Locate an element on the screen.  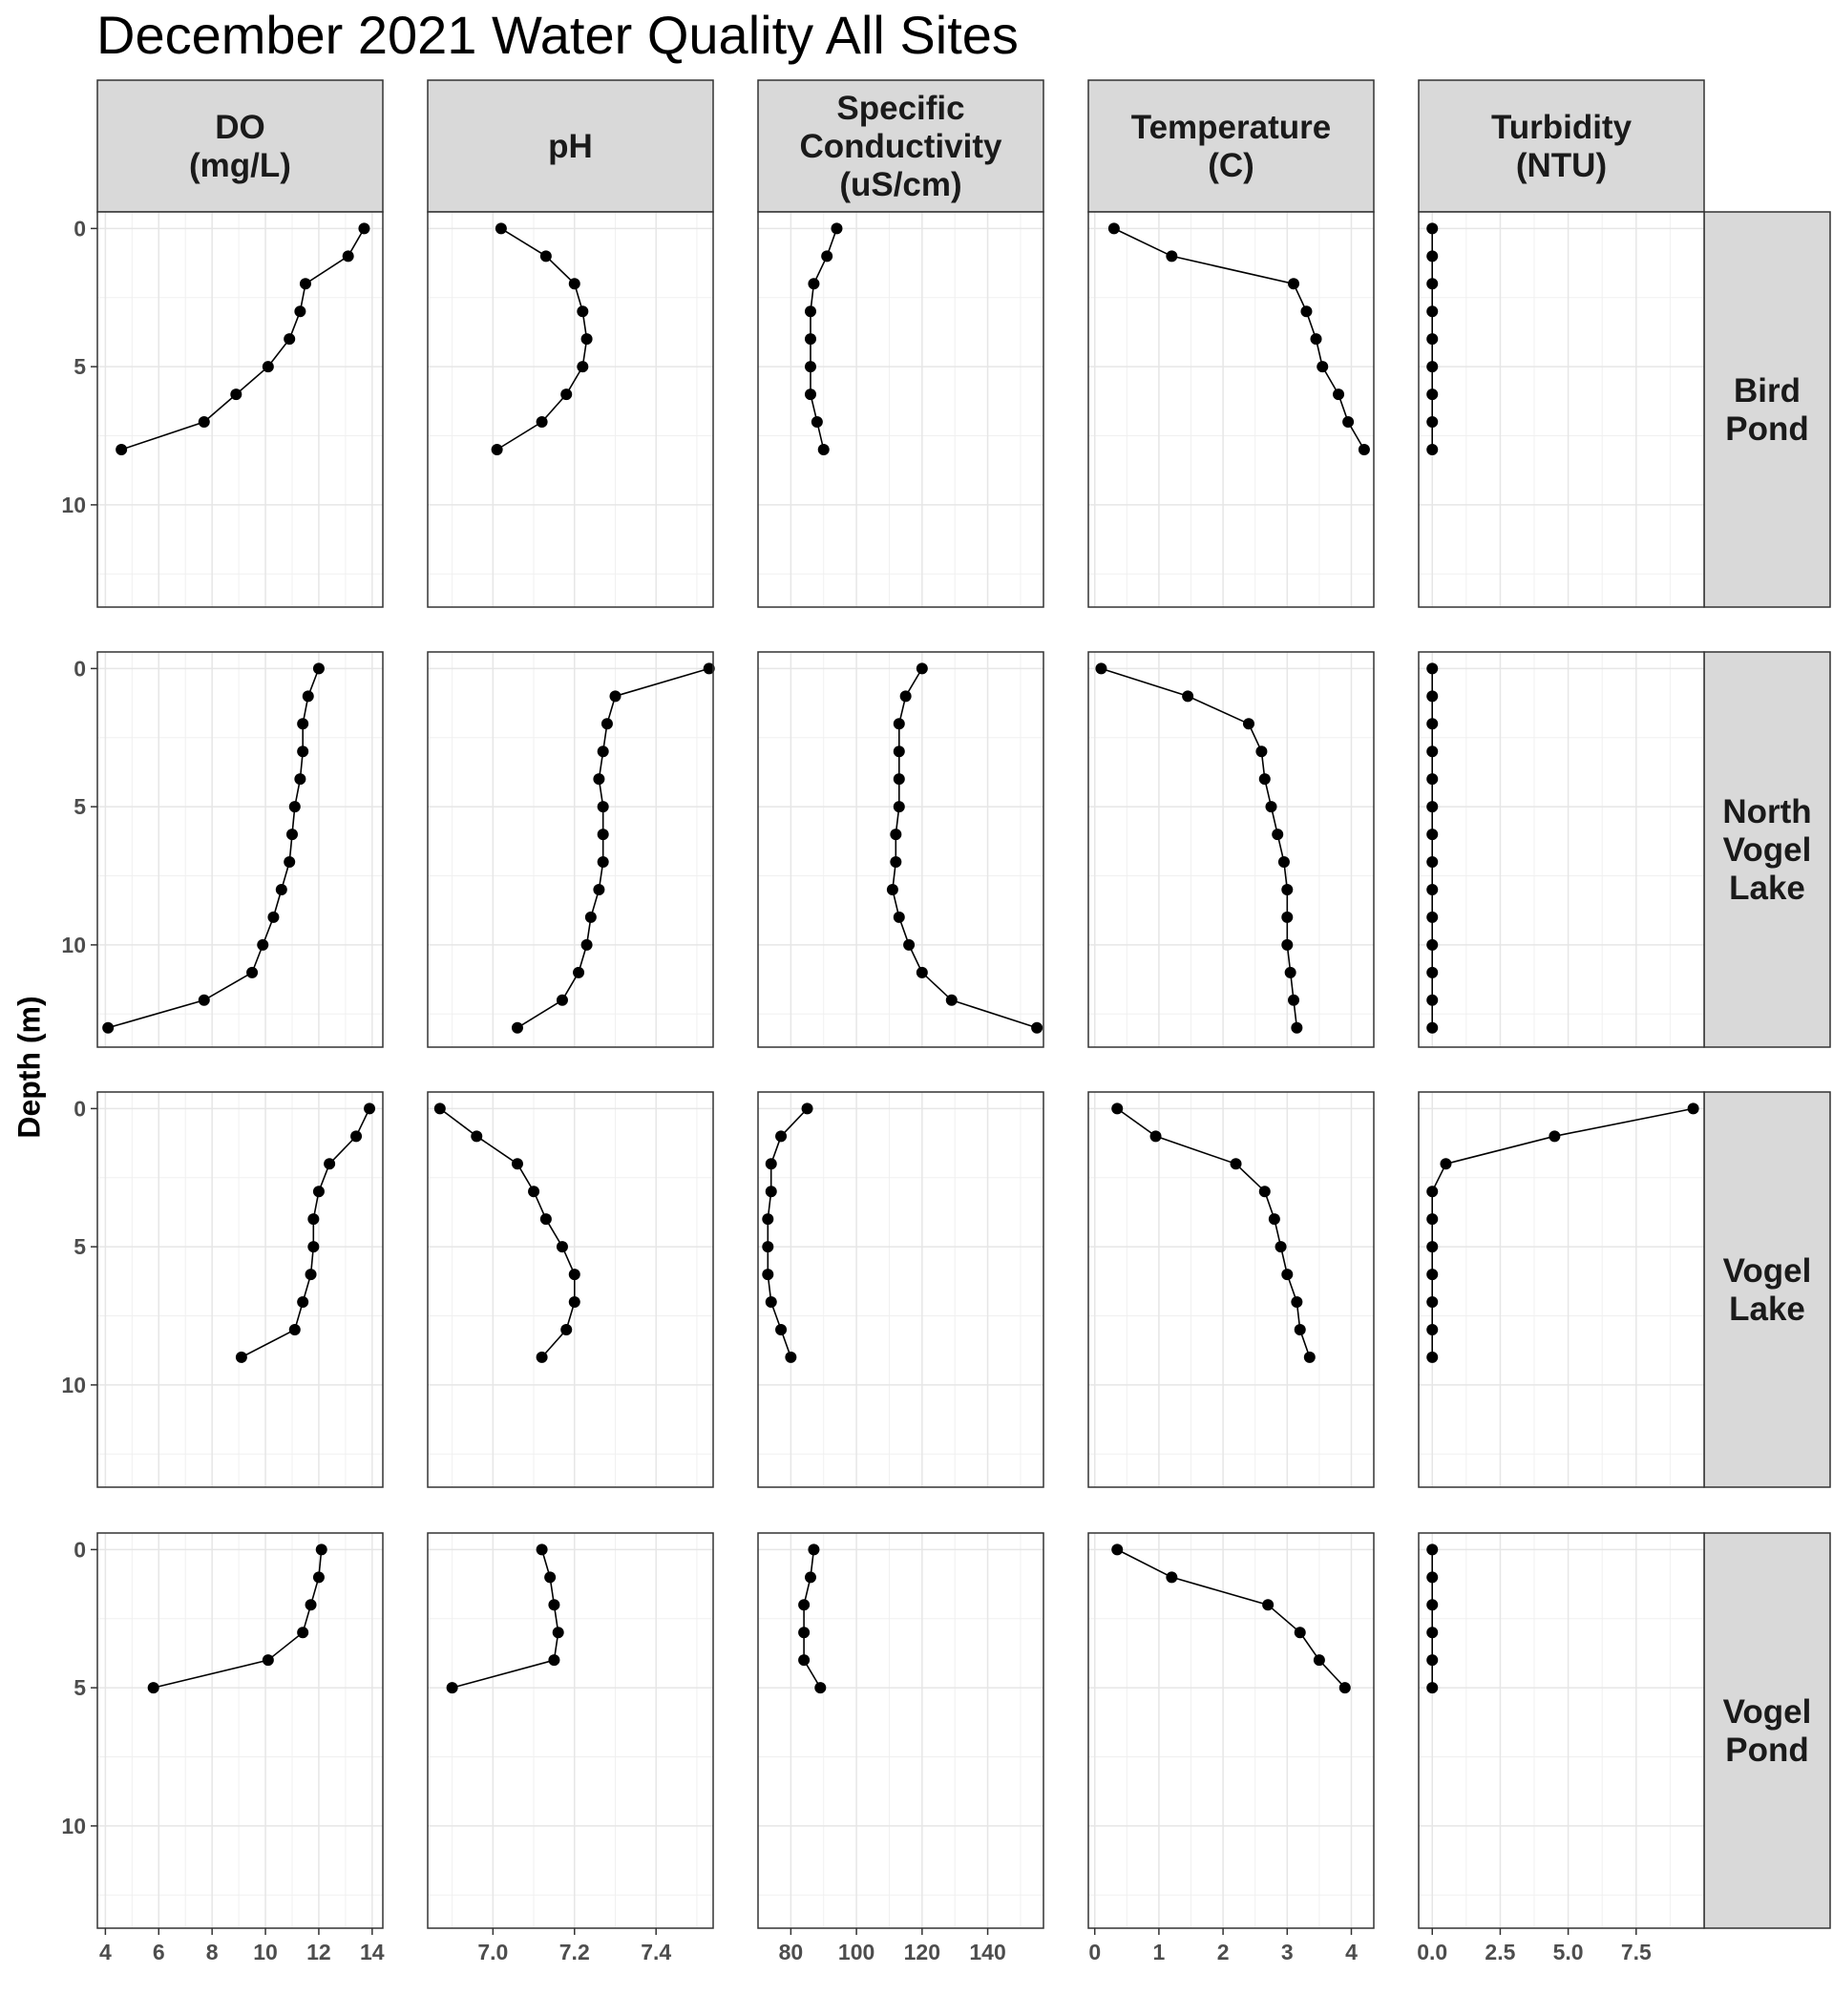
panel-r2-c4 is located at coordinates (1561, 1289).